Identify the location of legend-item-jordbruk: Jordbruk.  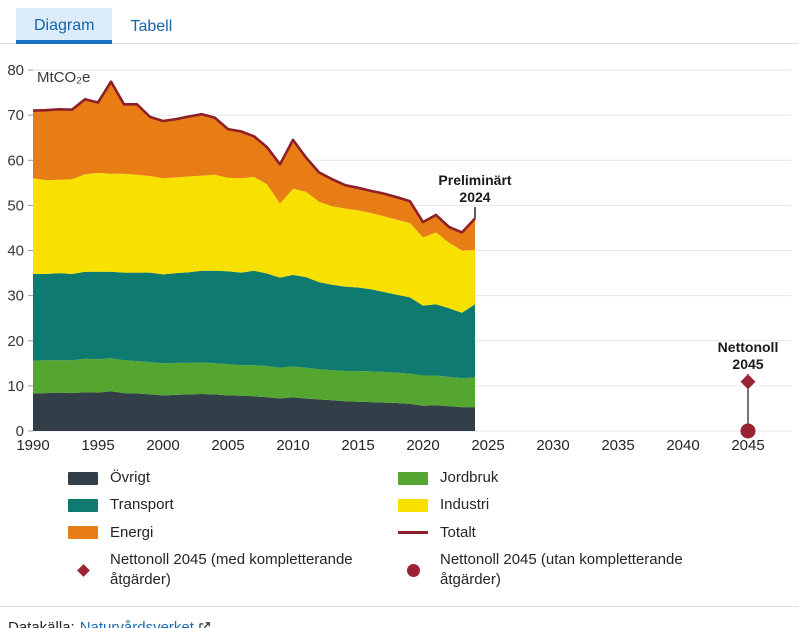
(578, 478).